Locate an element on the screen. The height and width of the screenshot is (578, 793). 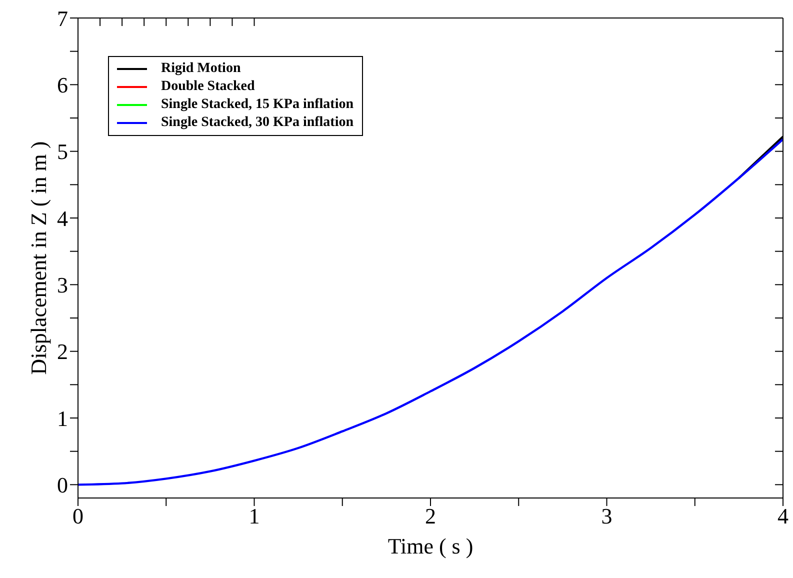
x-tick-label: 0 is located at coordinates (78, 516).